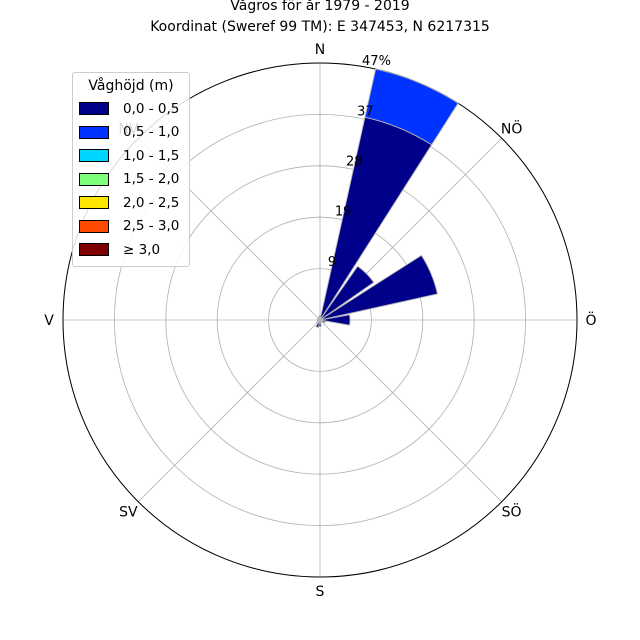 Image resolution: width=640 pixels, height=640 pixels. I want to click on legend-item: 1,5 - 2,0, so click(131, 180).